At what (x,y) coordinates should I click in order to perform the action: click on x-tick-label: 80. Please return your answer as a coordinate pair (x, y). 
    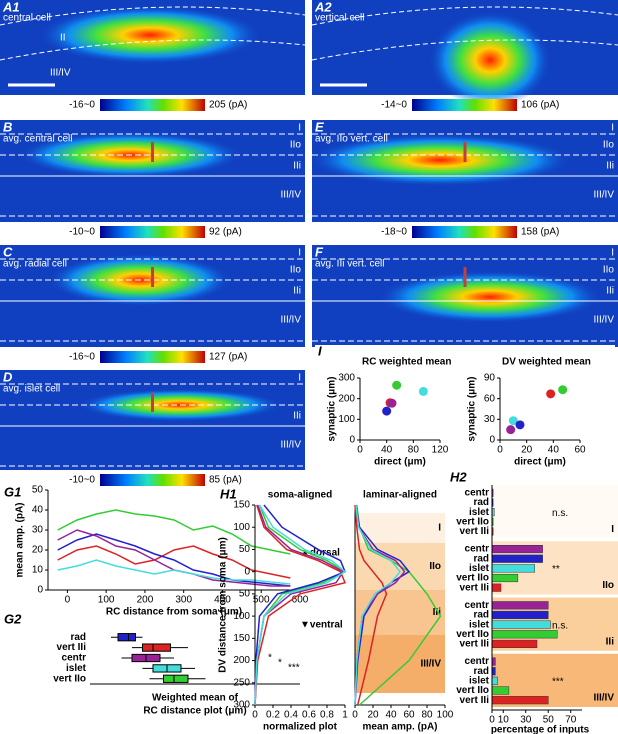
    Looking at the image, I should click on (414, 450).